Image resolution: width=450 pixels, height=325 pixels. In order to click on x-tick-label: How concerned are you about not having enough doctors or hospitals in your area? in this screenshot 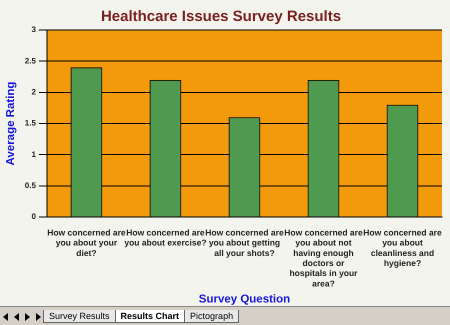, I will do `click(323, 257)`.